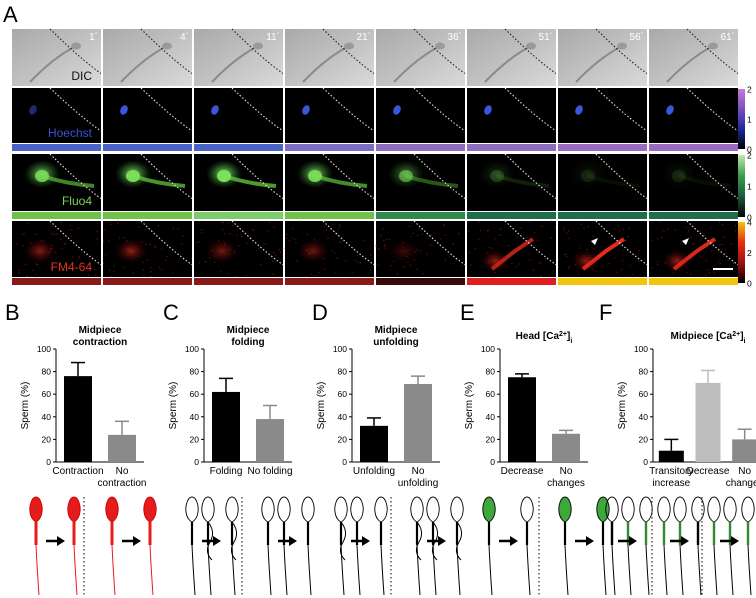 The height and width of the screenshot is (598, 756). I want to click on calcium-glow, so click(588, 174).